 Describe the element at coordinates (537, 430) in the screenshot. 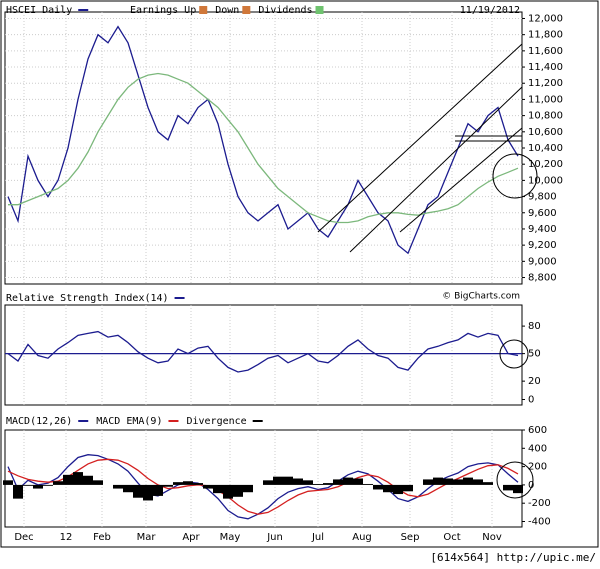

I see `y-tick-label: 600` at that location.